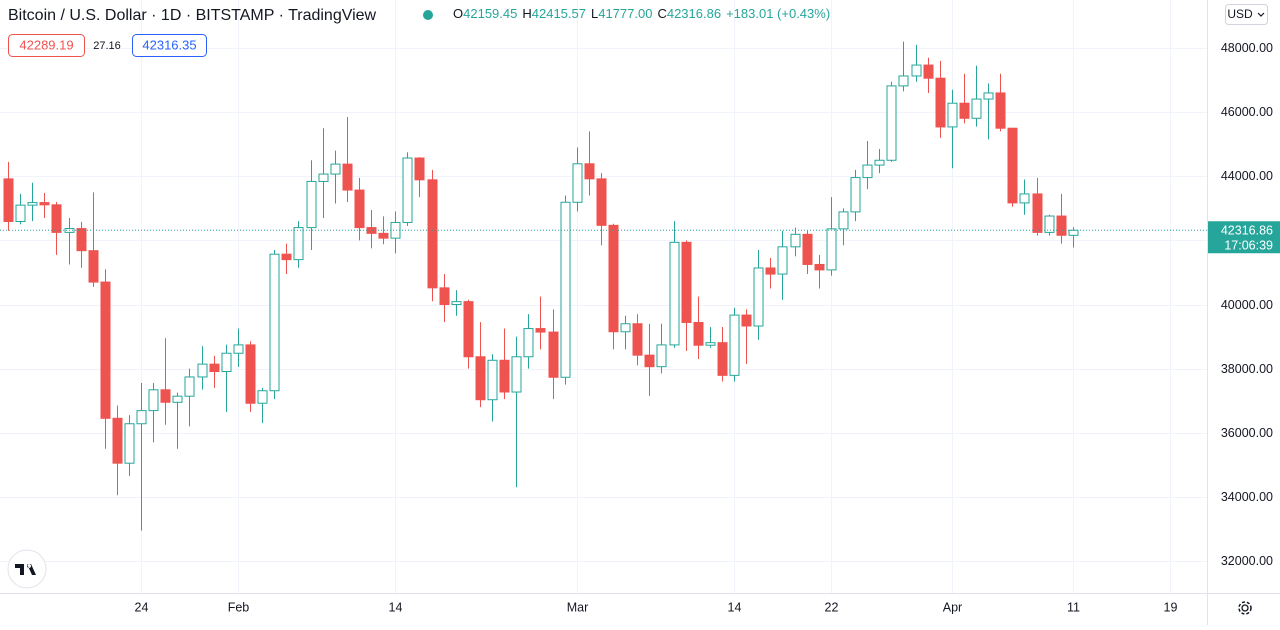  I want to click on market-status, so click(428, 15).